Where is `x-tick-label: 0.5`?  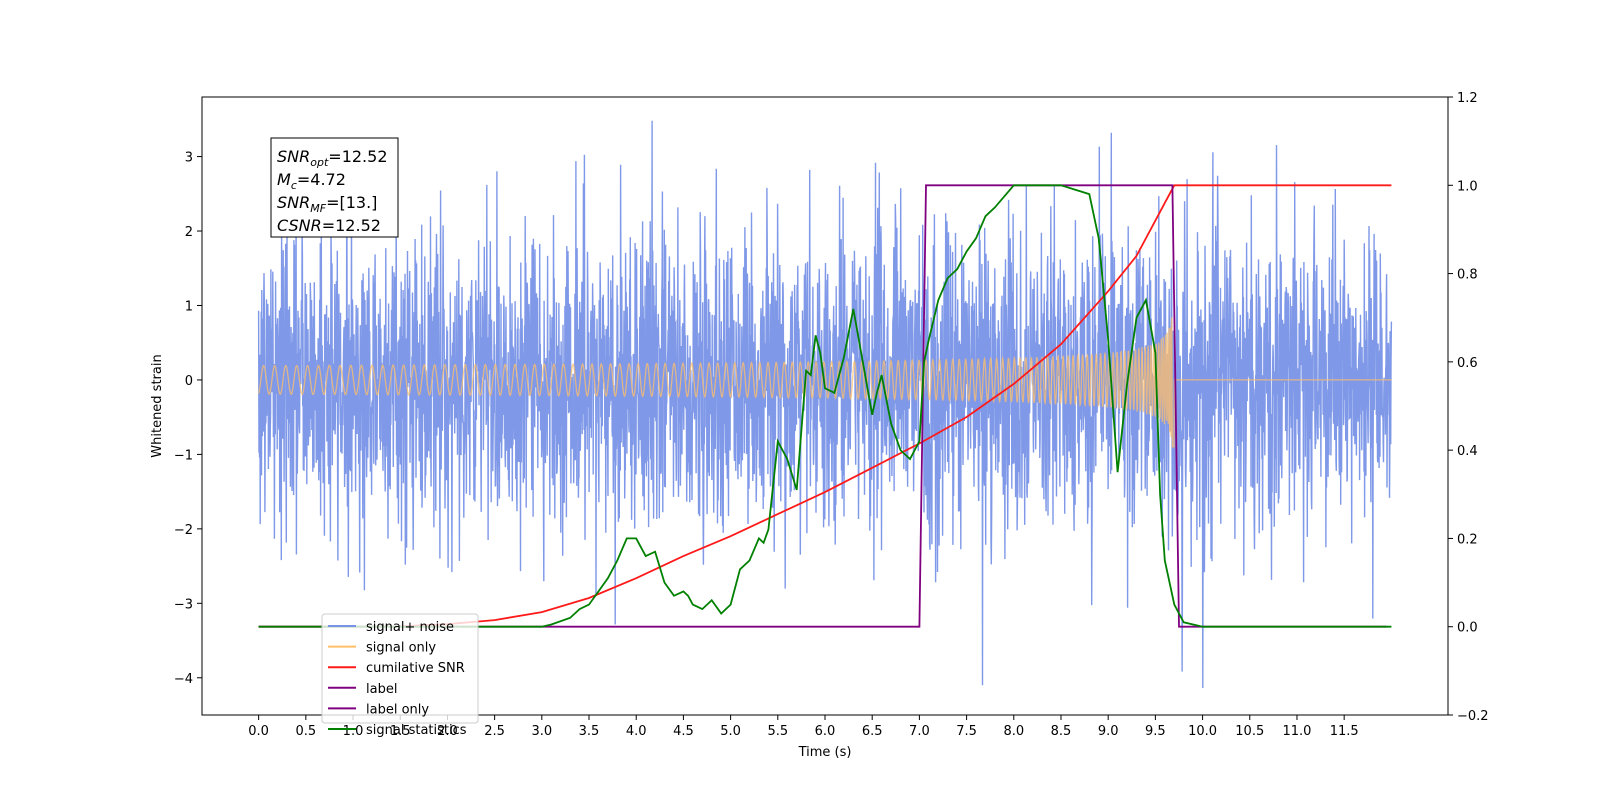 x-tick-label: 0.5 is located at coordinates (305, 731).